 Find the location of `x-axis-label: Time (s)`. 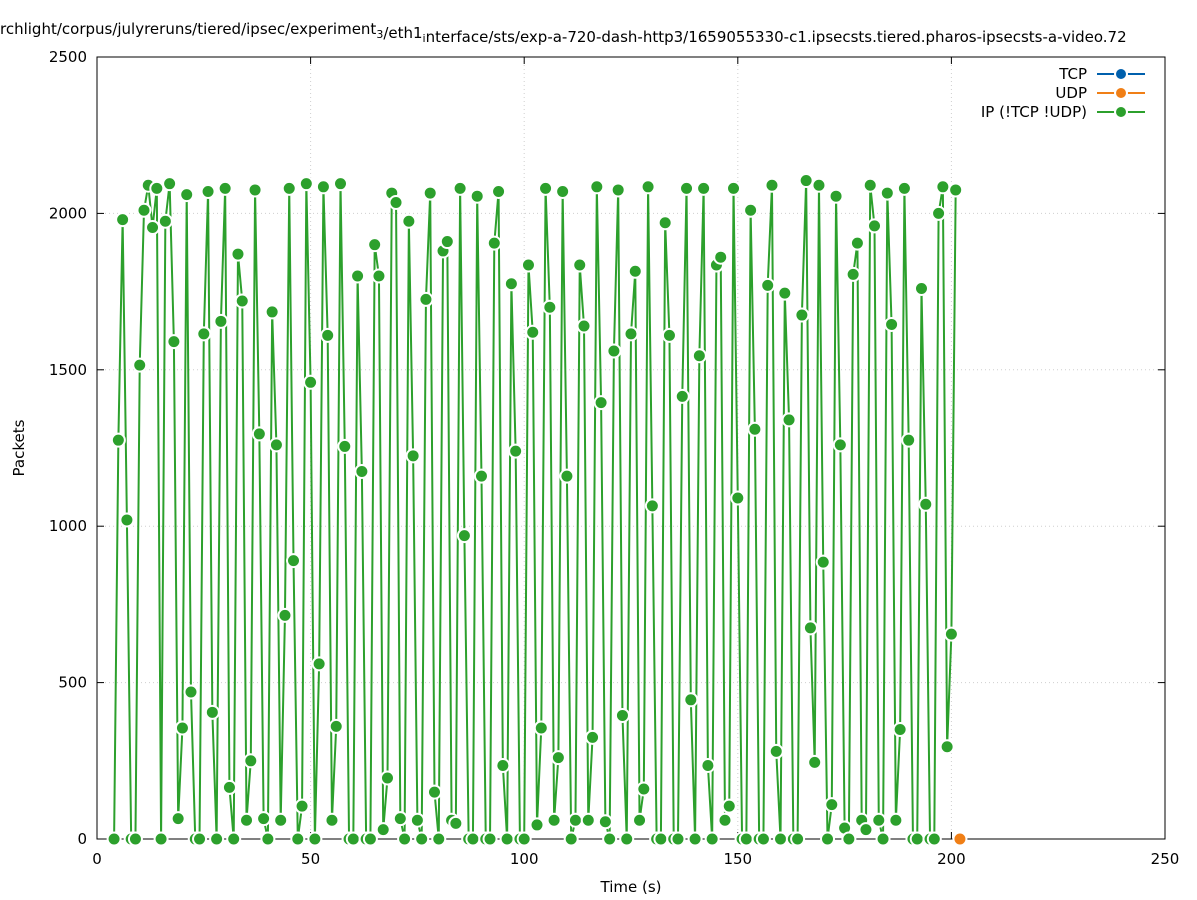

x-axis-label: Time (s) is located at coordinates (631, 887).